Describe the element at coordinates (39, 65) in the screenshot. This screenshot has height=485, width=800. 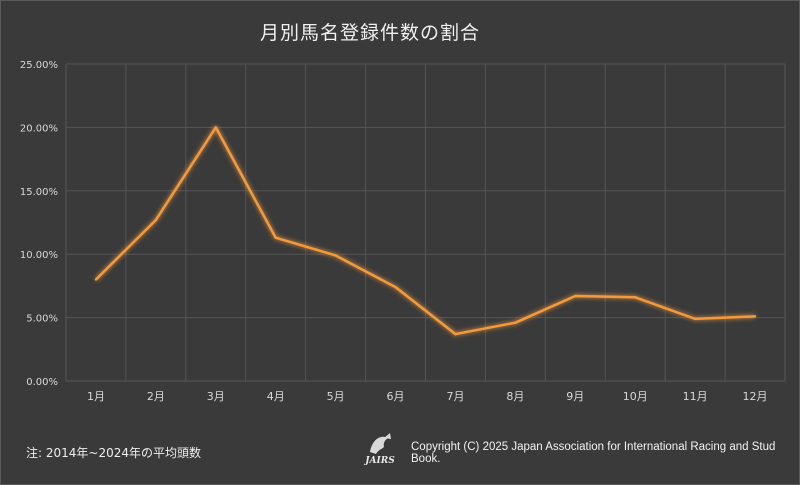
I see `y-tick-label: 25.00%` at that location.